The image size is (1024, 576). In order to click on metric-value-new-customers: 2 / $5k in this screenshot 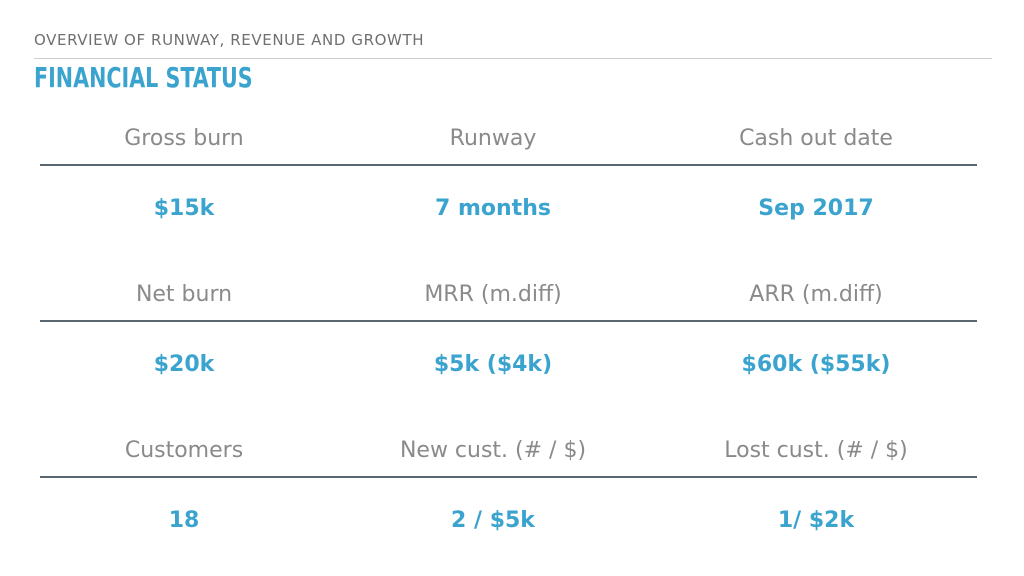, I will do `click(493, 520)`.